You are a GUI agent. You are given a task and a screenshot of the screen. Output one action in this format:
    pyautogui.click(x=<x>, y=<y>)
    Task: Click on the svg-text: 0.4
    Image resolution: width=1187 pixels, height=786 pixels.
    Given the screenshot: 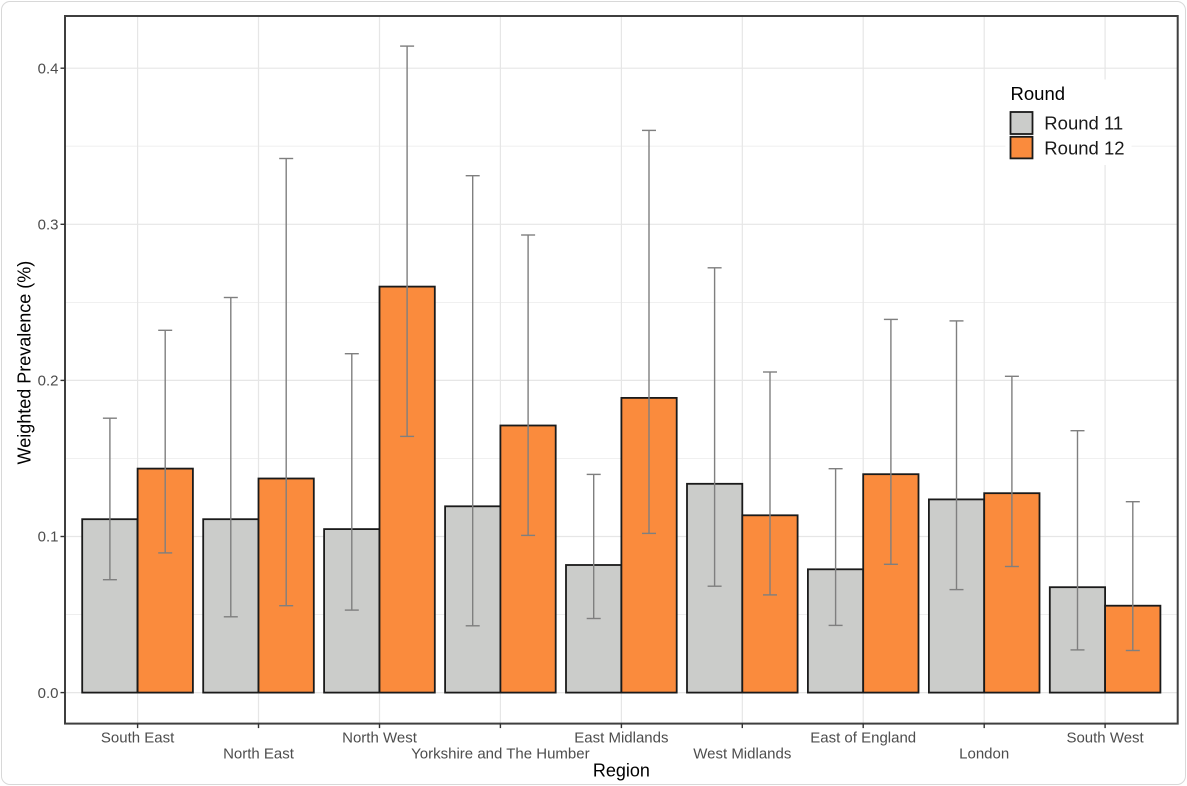 What is the action you would take?
    pyautogui.click(x=48, y=68)
    